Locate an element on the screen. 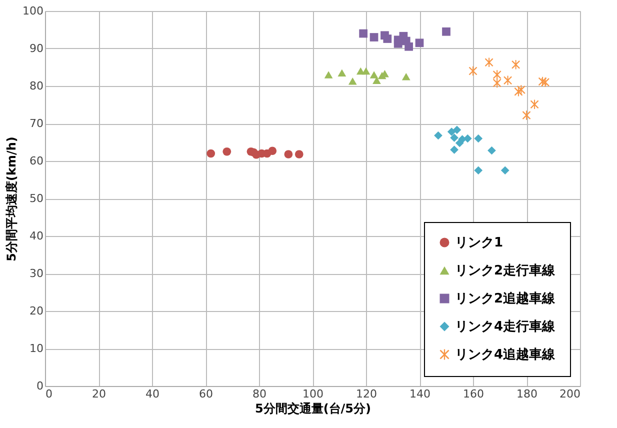 The width and height of the screenshot is (617, 428). y-tick-label: 100 is located at coordinates (33, 11).